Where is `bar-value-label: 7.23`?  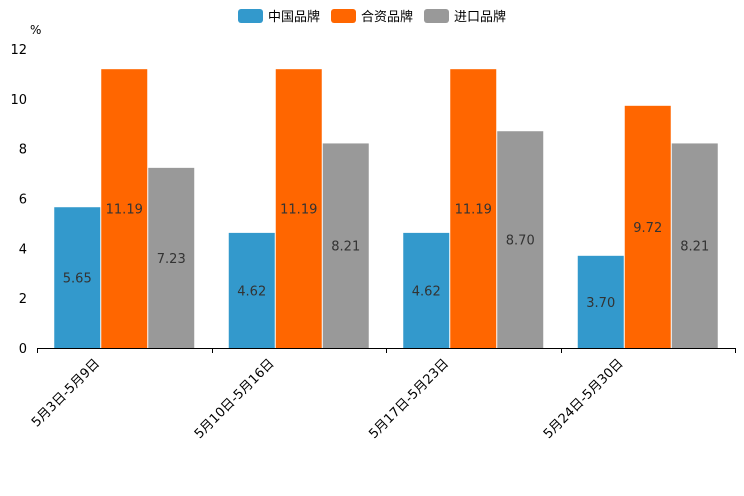
bar-value-label: 7.23 is located at coordinates (171, 259).